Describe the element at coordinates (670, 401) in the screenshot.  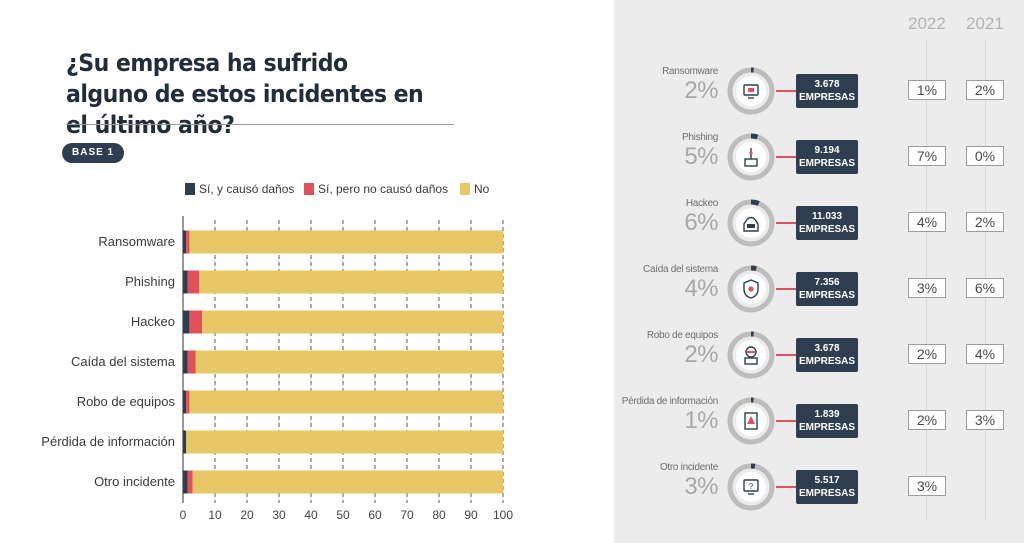
I see `summary-label: Pérdida de información` at that location.